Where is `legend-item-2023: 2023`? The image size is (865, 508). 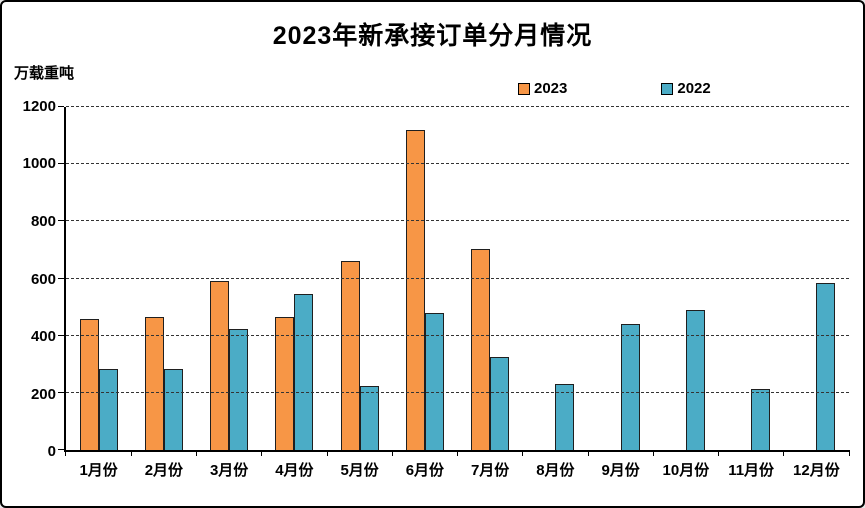
legend-item-2023: 2023 is located at coordinates (542, 88).